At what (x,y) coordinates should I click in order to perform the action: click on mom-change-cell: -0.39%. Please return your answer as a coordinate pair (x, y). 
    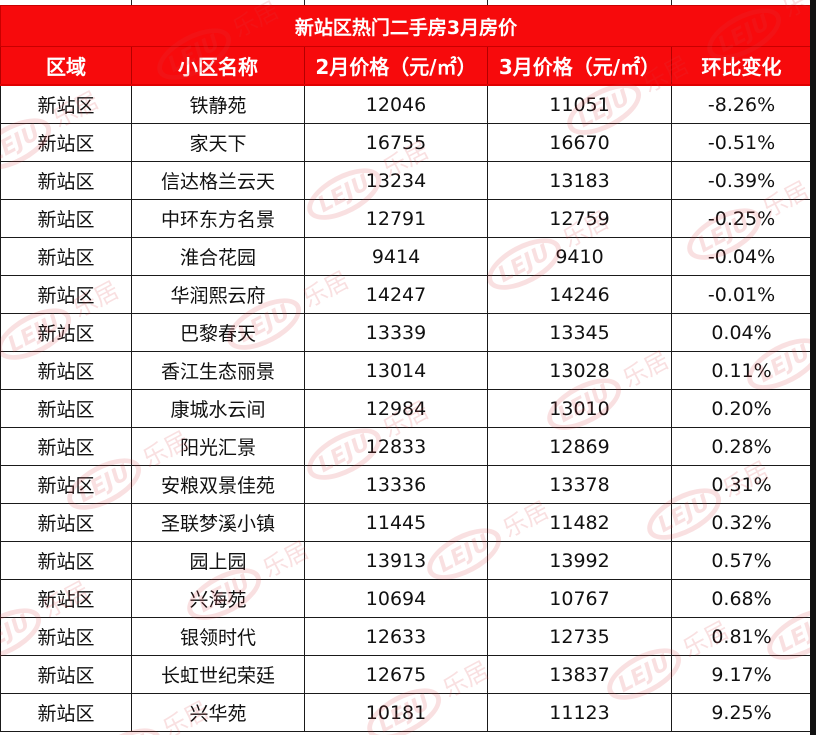
    Looking at the image, I should click on (741, 180).